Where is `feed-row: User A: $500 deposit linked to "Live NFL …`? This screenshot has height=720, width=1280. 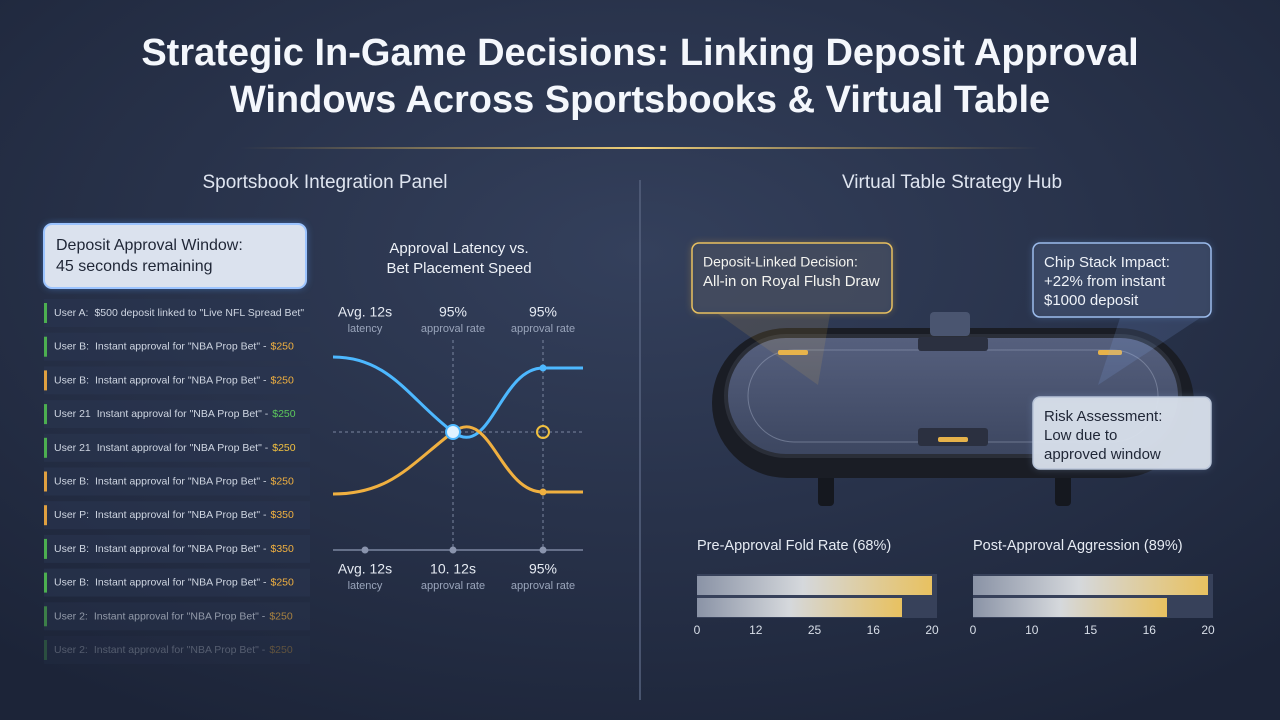 feed-row: User A: $500 deposit linked to "Live NFL … is located at coordinates (177, 313).